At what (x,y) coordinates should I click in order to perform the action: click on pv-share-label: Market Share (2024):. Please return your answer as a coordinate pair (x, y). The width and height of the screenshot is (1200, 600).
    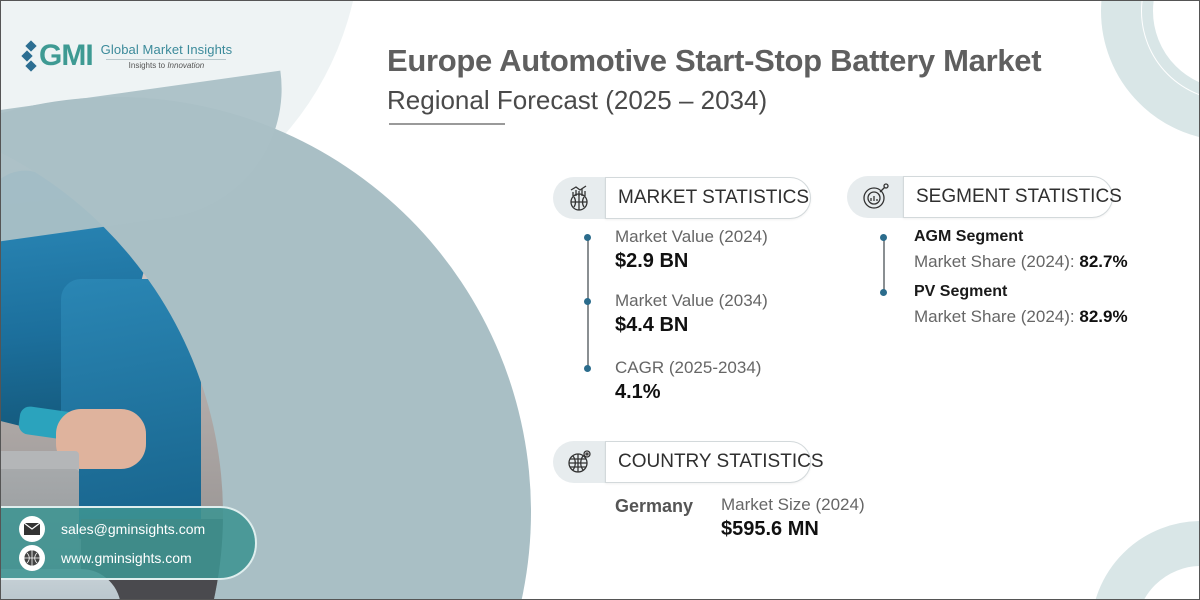
    Looking at the image, I should click on (997, 316).